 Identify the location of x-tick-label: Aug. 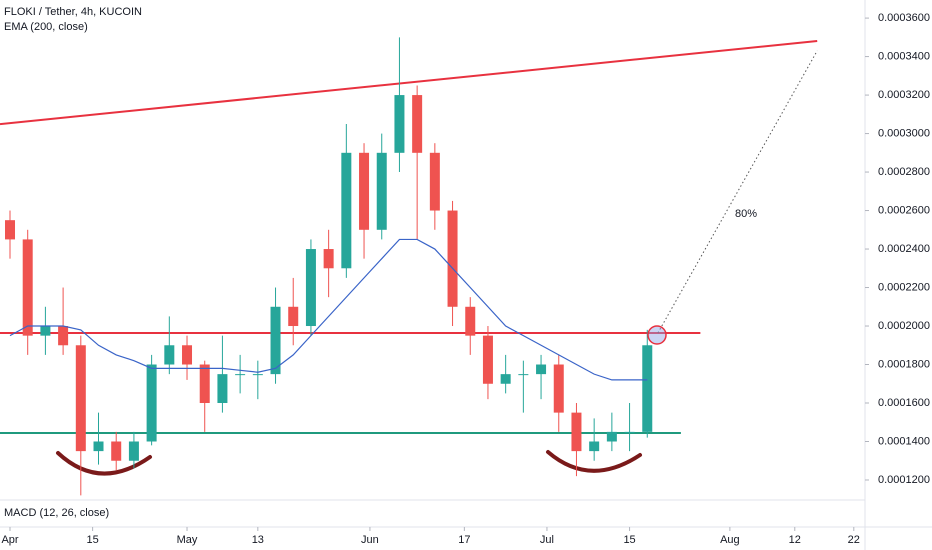
(730, 540).